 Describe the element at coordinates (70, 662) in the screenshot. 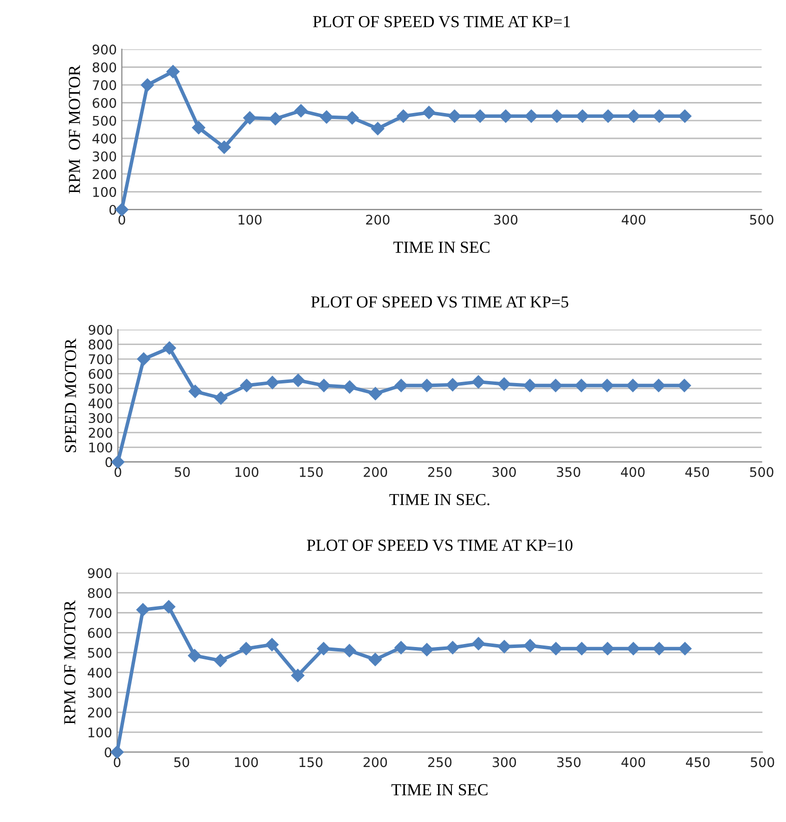

I see `y-axis-title: RPM OF MOTOR` at that location.